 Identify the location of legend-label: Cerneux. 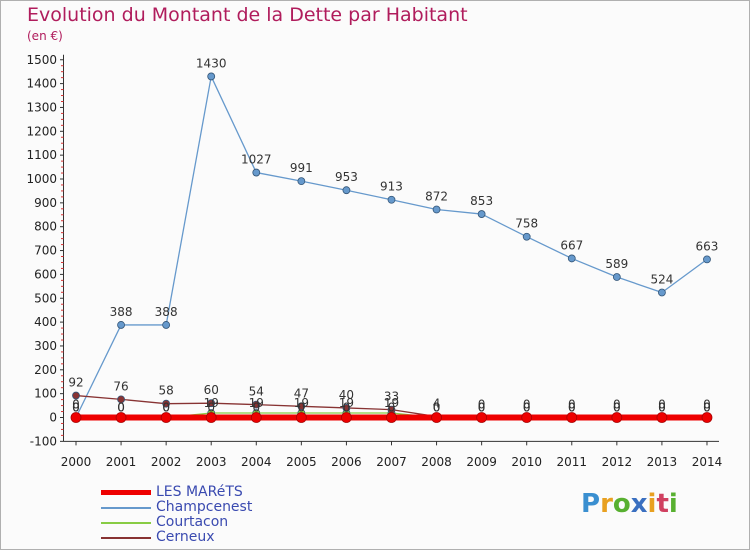
(185, 537).